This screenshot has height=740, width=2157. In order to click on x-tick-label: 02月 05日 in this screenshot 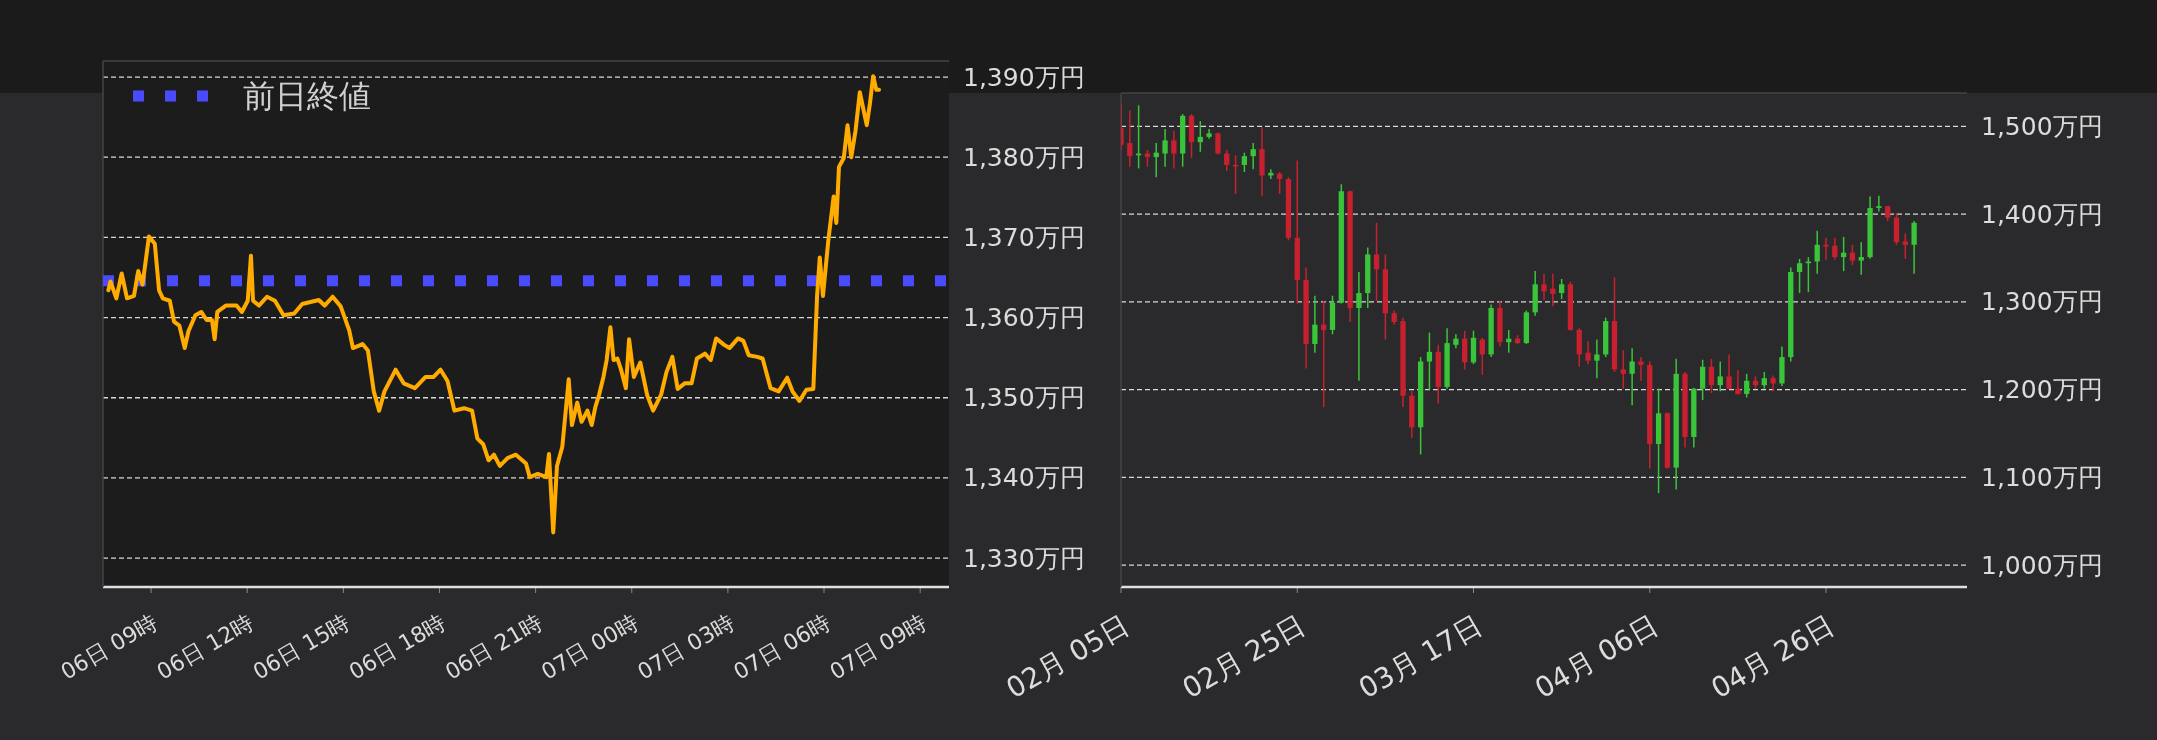, I will do `click(1067, 657)`.